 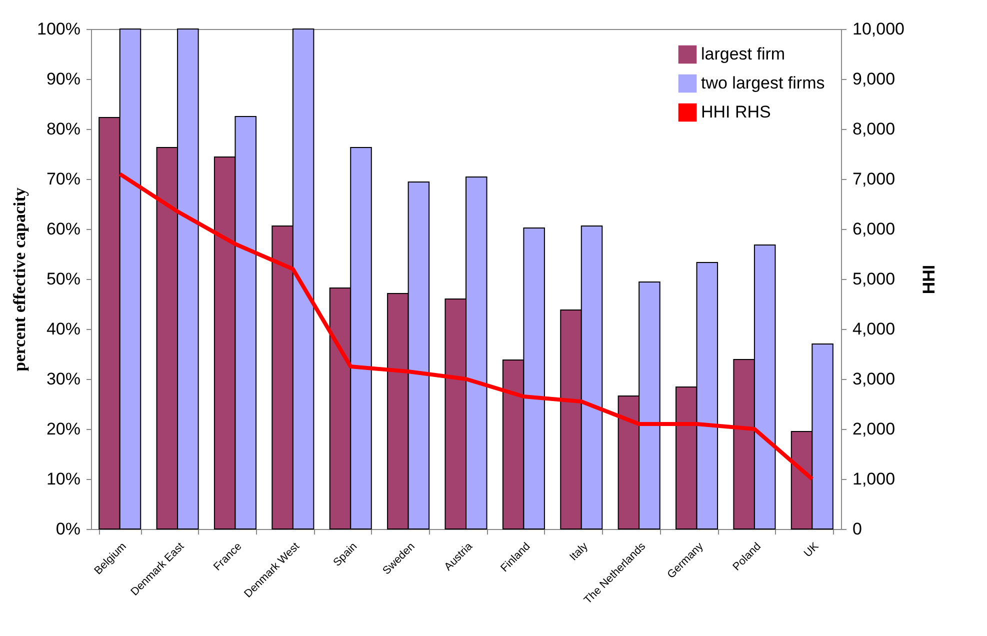 What do you see at coordinates (743, 54) in the screenshot?
I see `legend-label: largest firm` at bounding box center [743, 54].